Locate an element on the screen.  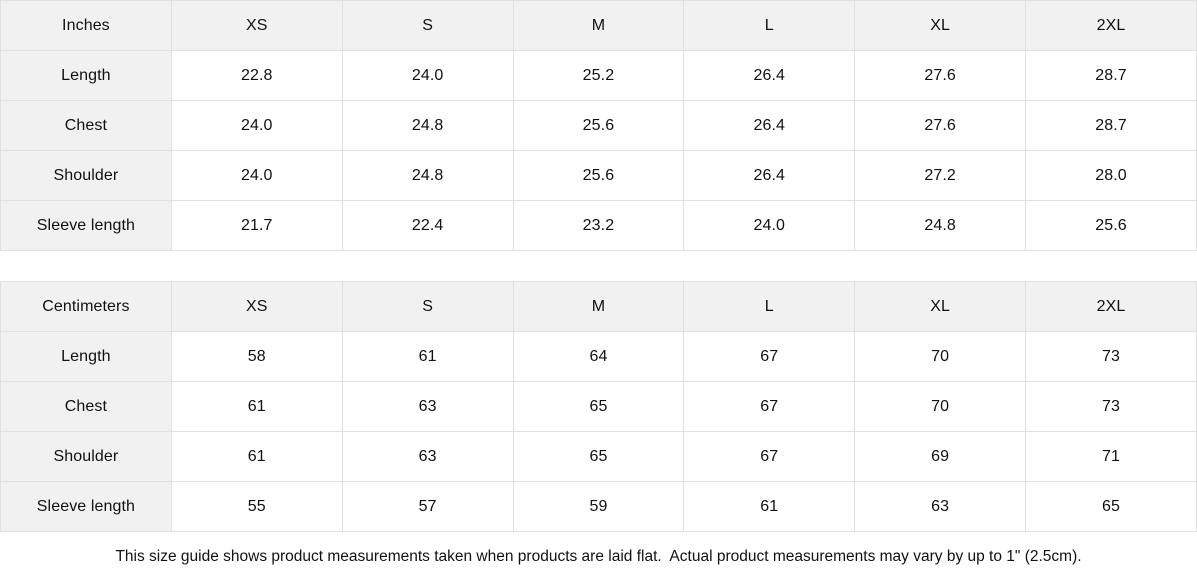
table-row: Chest 24.0 24.8 25.6 26.4 27.6 28.7 is located at coordinates (598, 125).